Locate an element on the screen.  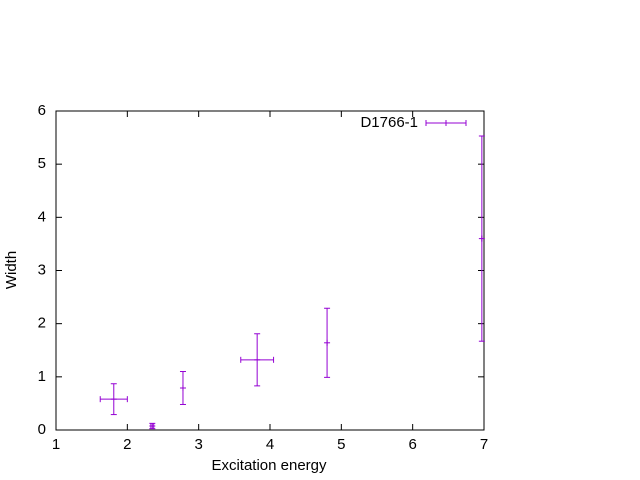
x-axis-label: Excitation energy is located at coordinates (269, 465).